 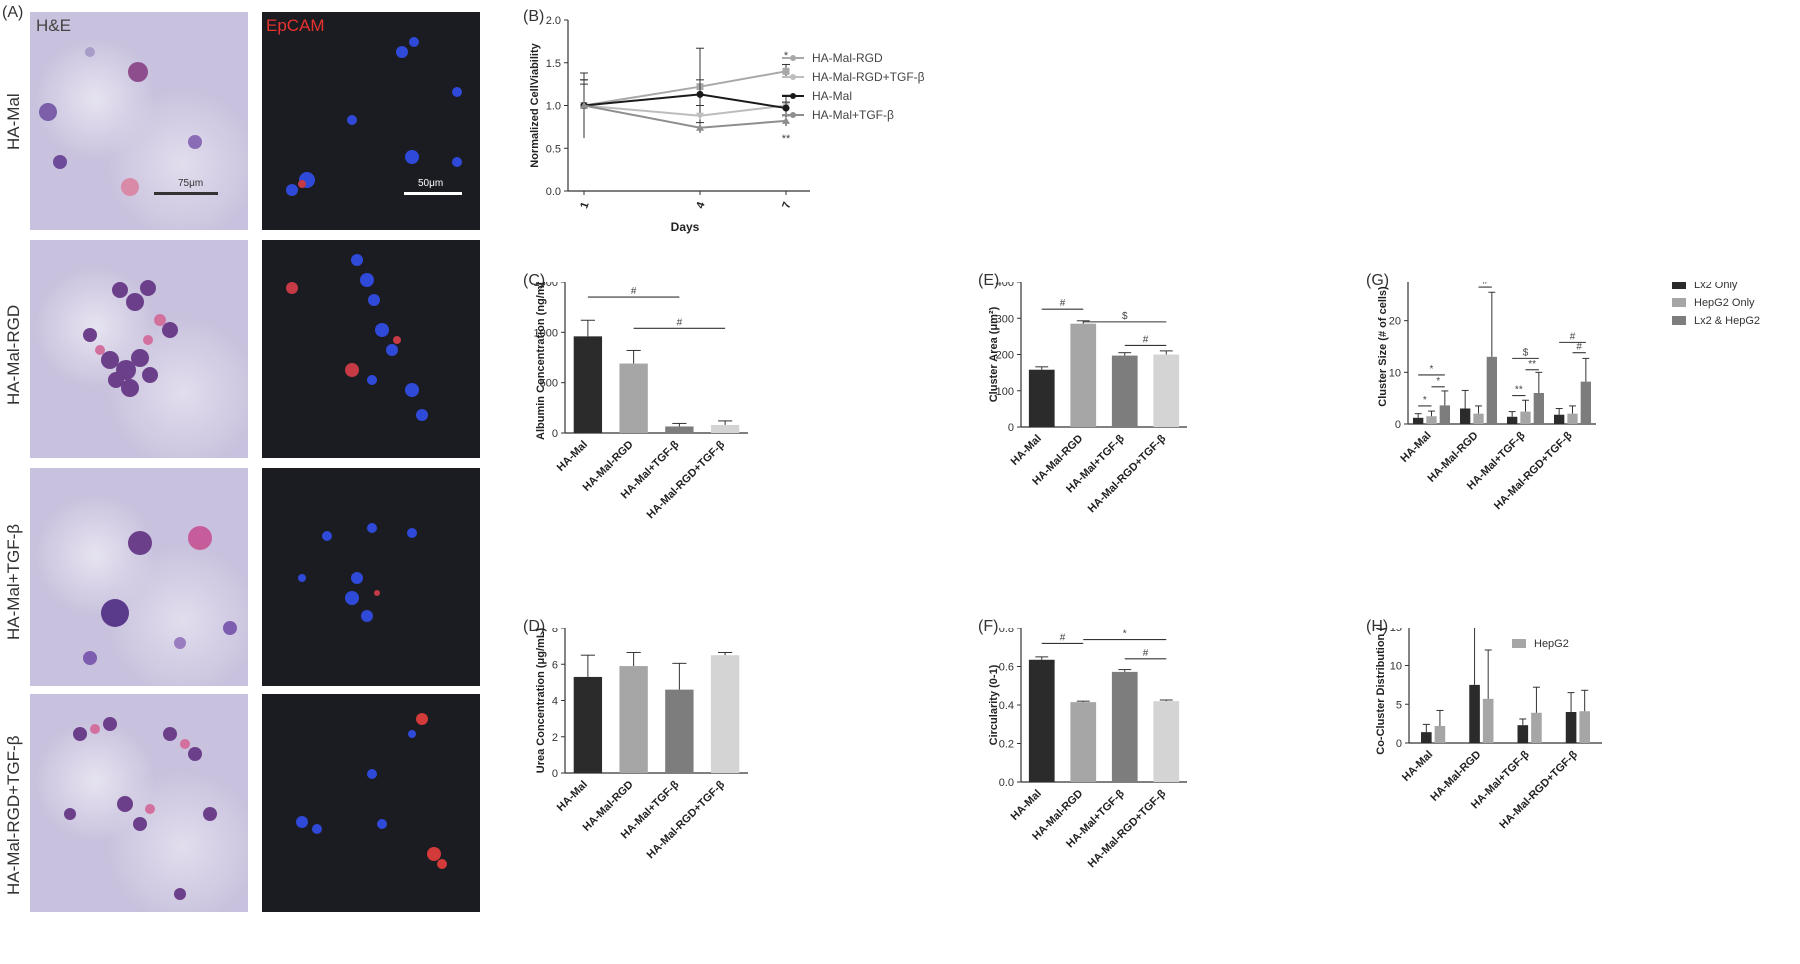 I want to click on y-tick-label: 100, so click(x=1005, y=392).